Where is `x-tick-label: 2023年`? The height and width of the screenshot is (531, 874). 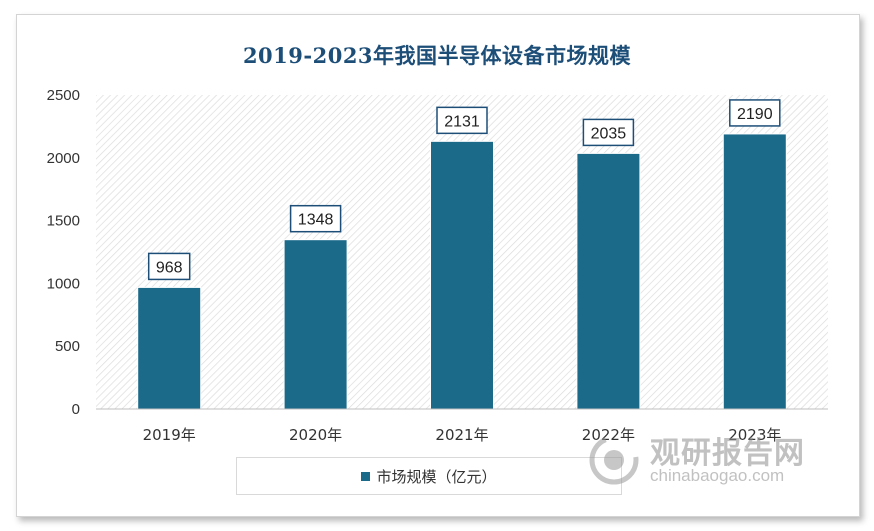
x-tick-label: 2023年 is located at coordinates (754, 435).